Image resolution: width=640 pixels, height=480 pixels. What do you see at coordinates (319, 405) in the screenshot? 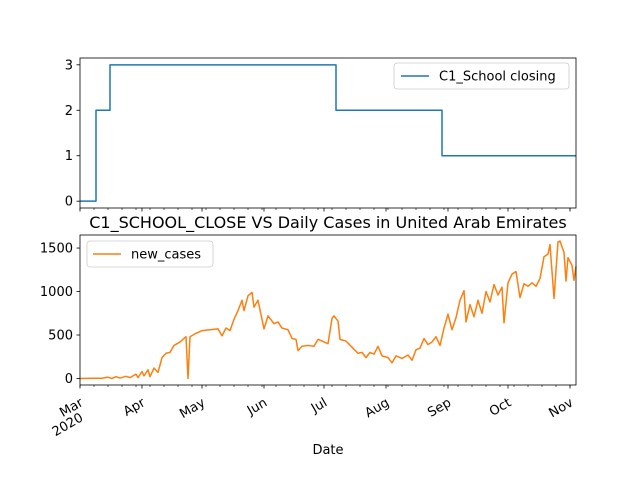
I see `bottom-x-tick-label-4: Jul` at bounding box center [319, 405].